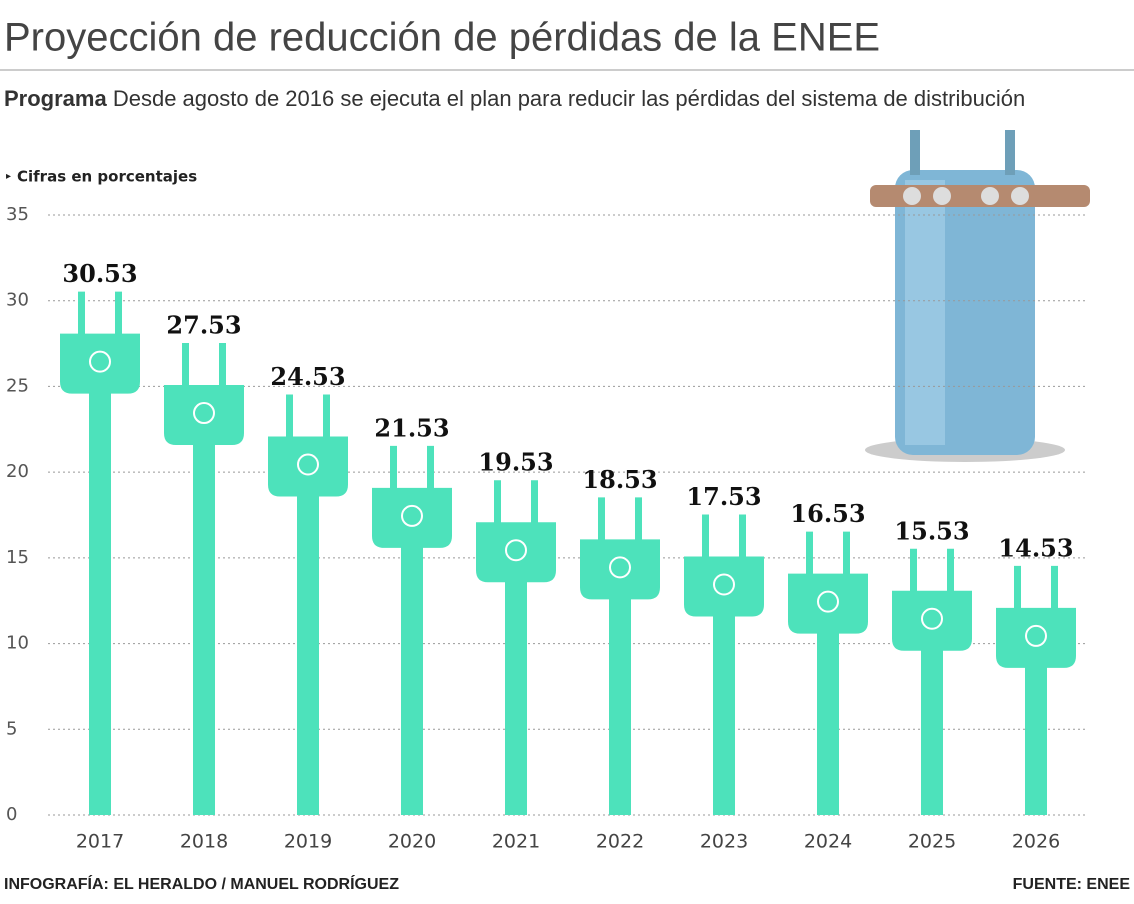 The height and width of the screenshot is (904, 1134). I want to click on value-label: 21.53, so click(411, 427).